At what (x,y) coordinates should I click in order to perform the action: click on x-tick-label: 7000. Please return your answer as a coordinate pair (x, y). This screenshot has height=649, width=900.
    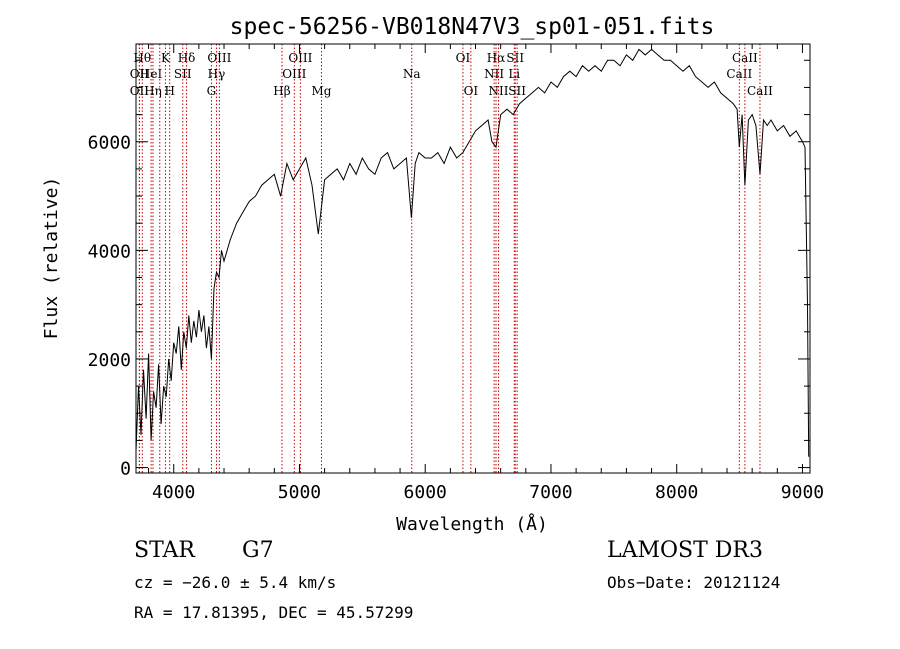
    Looking at the image, I should click on (550, 492).